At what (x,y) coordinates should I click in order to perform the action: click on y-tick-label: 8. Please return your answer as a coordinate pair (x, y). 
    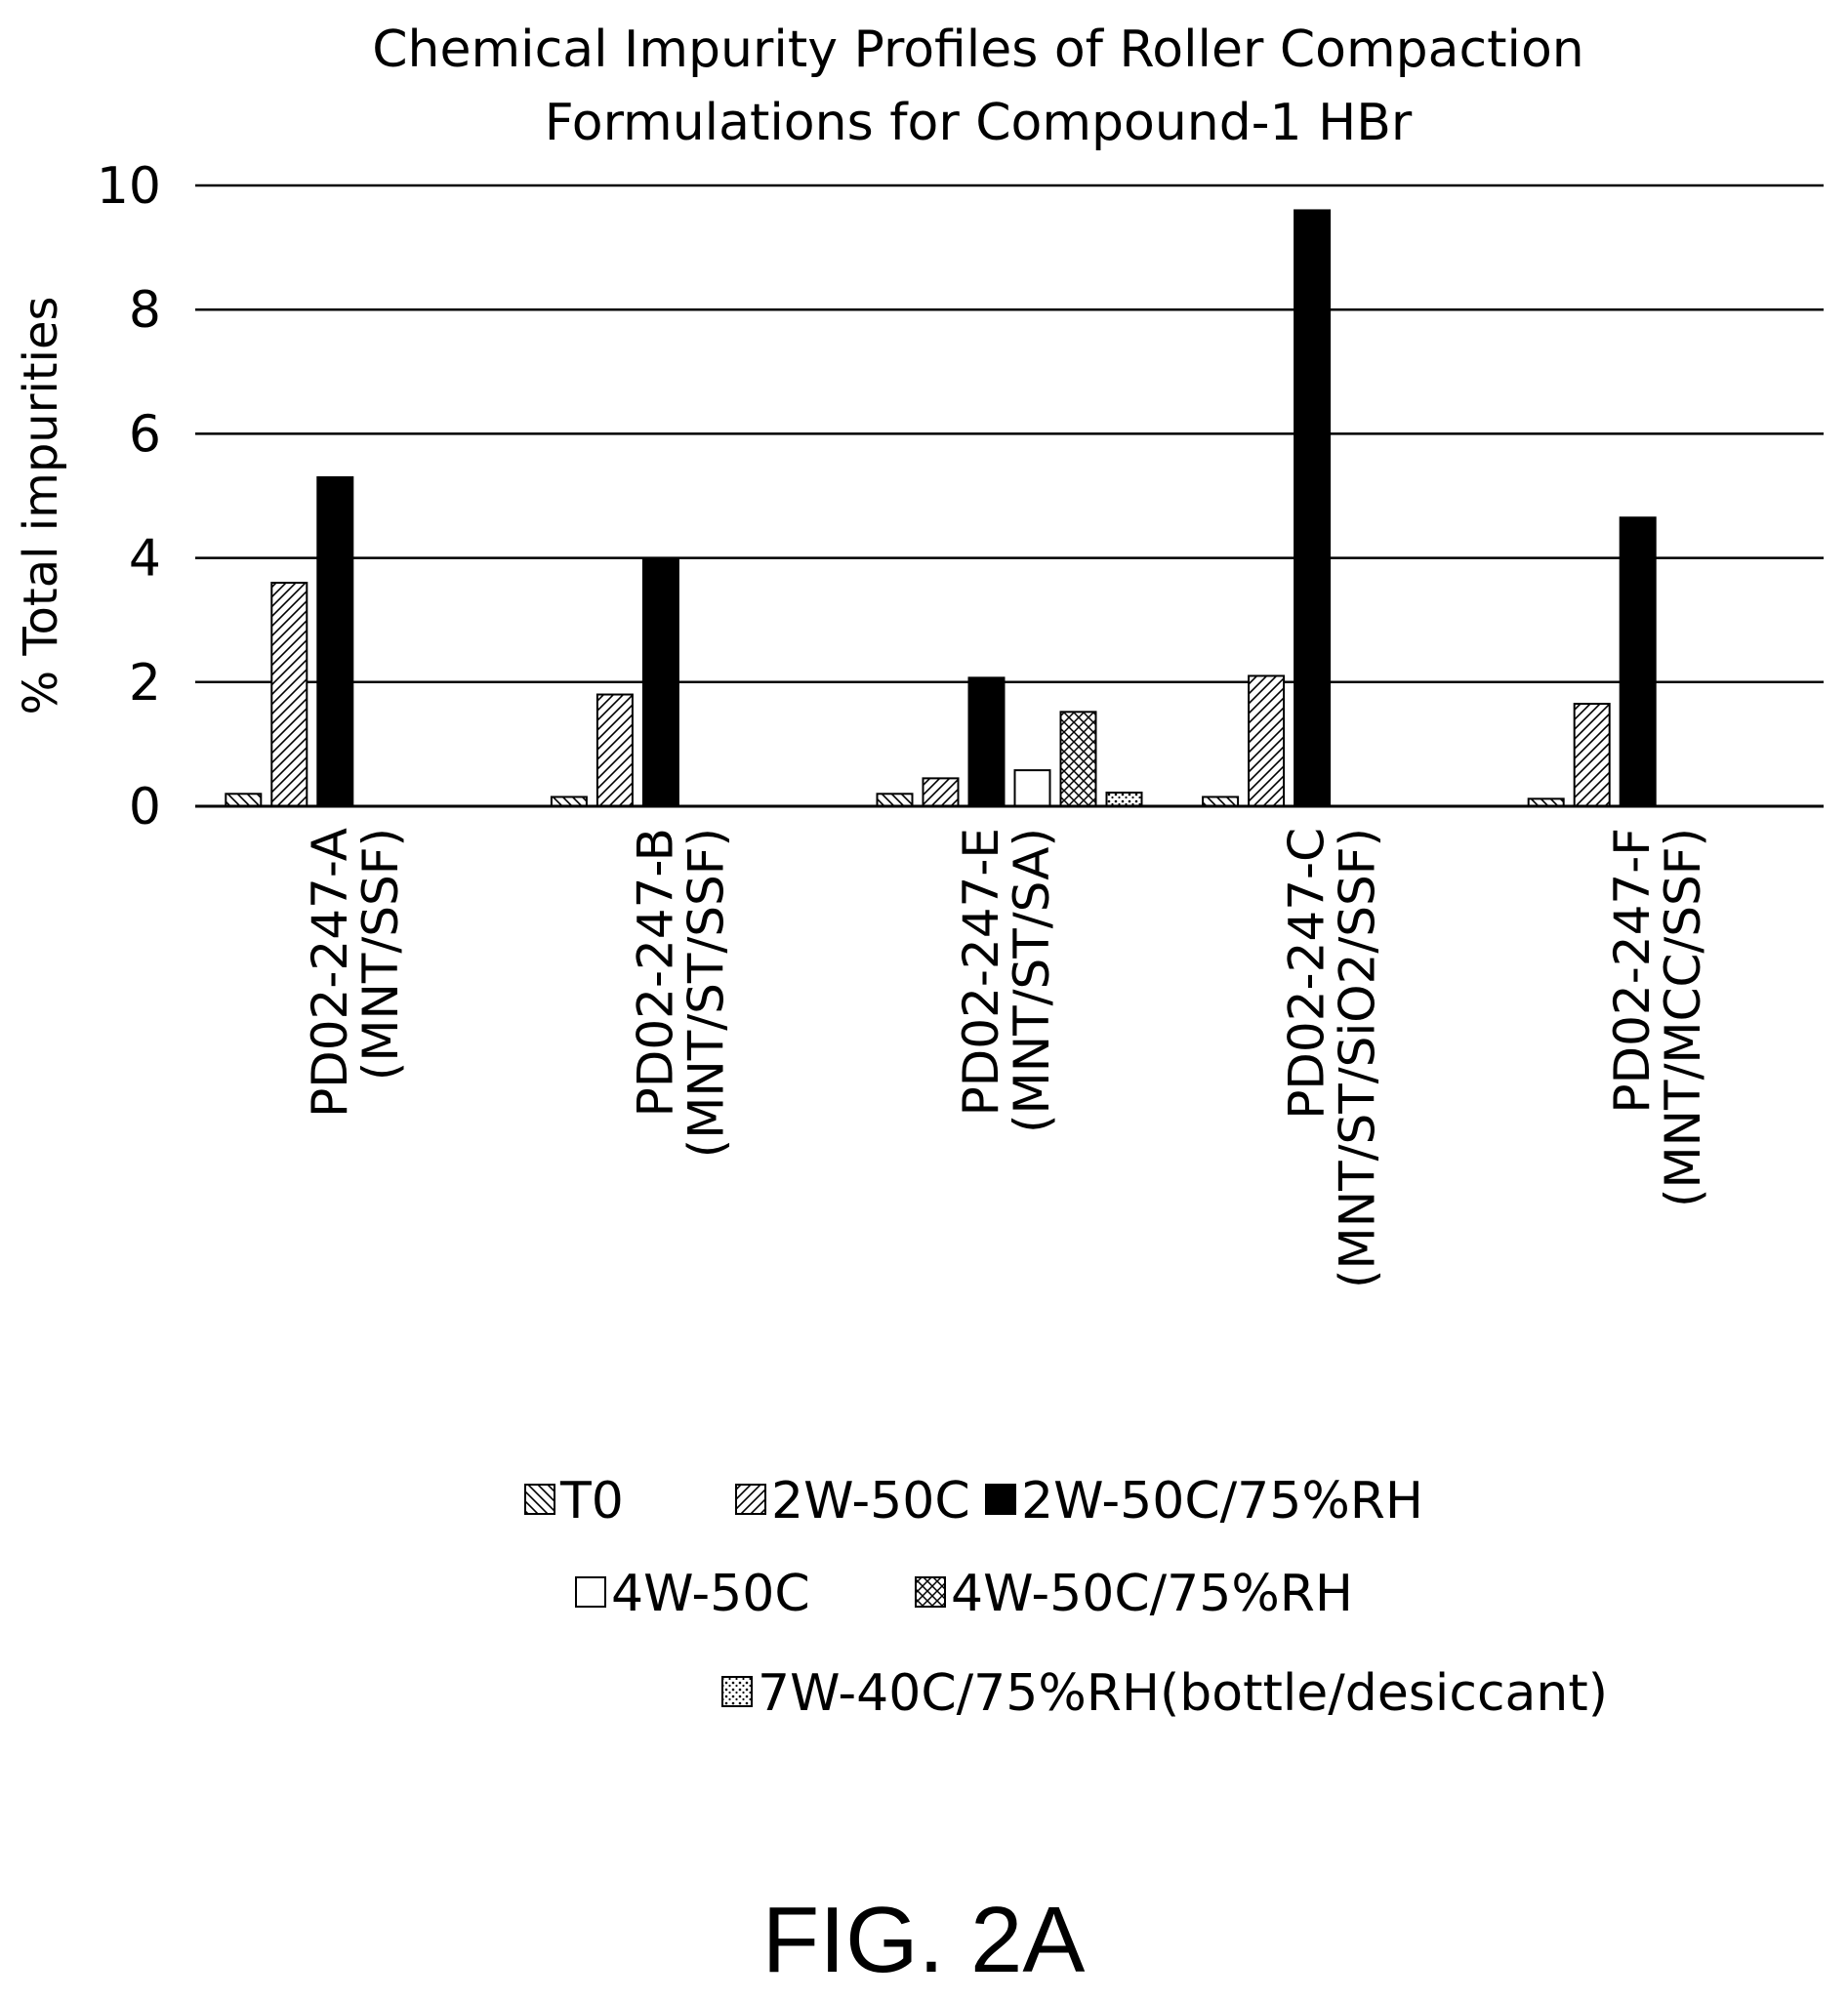
    Looking at the image, I should click on (145, 310).